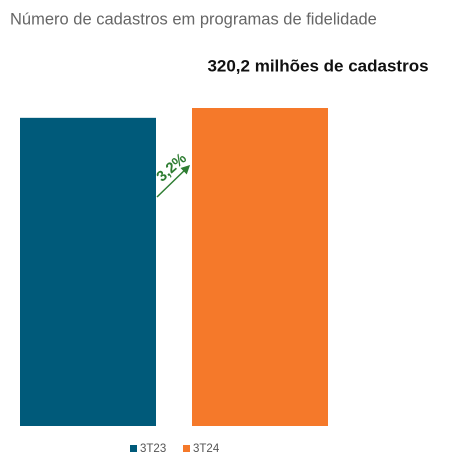 This screenshot has width=450, height=464. I want to click on legend-label: 3T24, so click(206, 449).